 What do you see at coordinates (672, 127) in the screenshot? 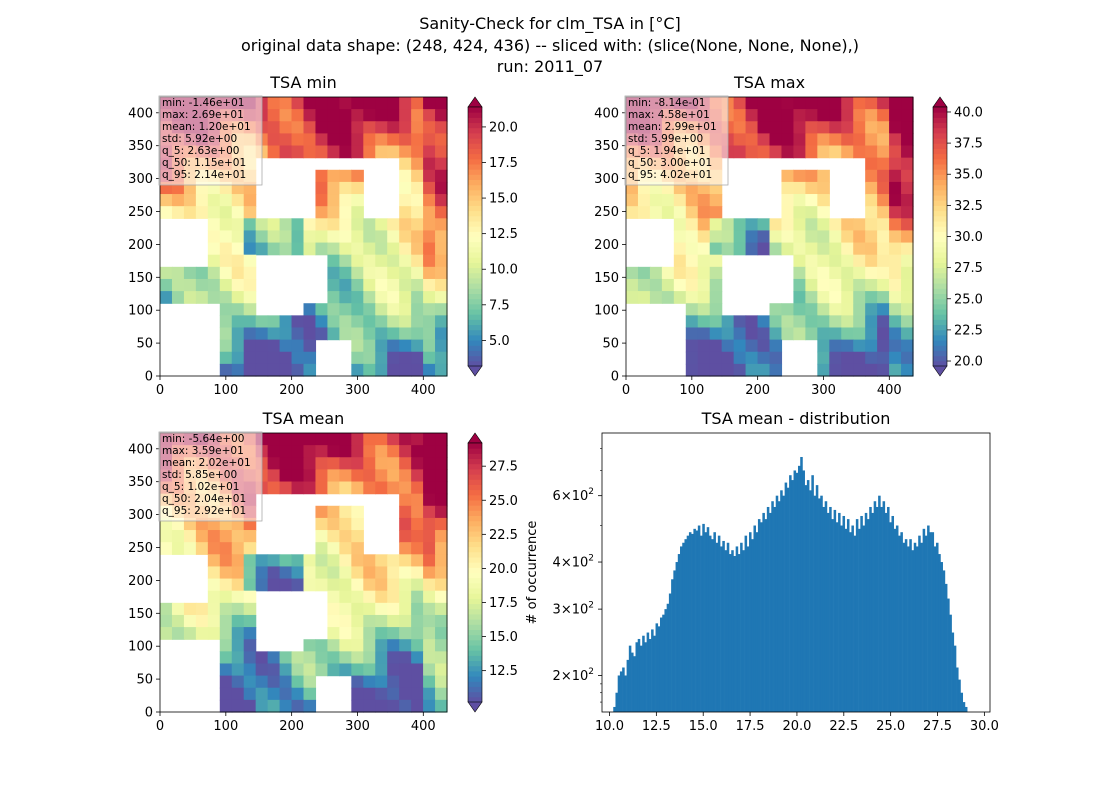
I see `stats-line: mean: 2.99e+01` at bounding box center [672, 127].